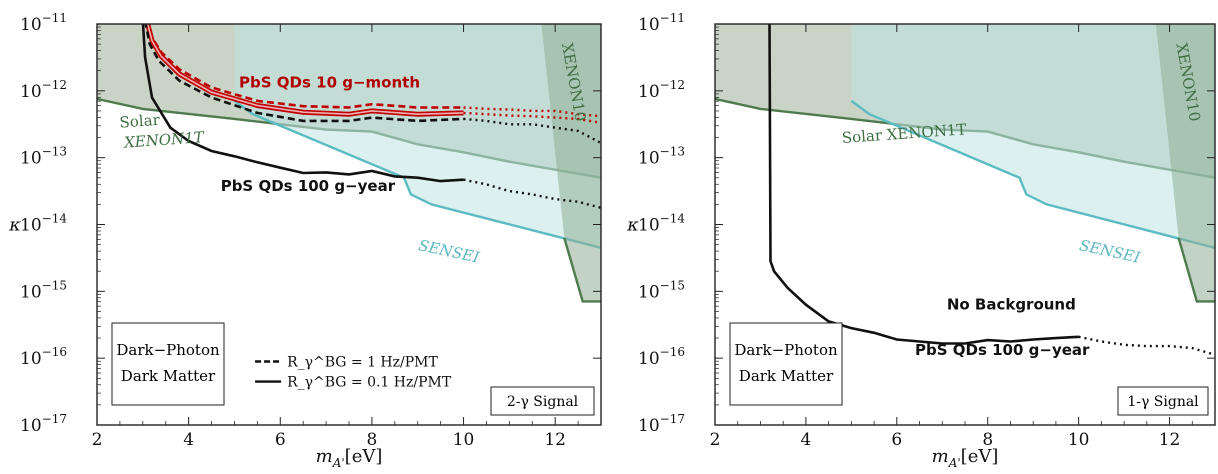 This screenshot has height=474, width=1218. I want to click on solar-label-line2: XENON1T, so click(164, 140).